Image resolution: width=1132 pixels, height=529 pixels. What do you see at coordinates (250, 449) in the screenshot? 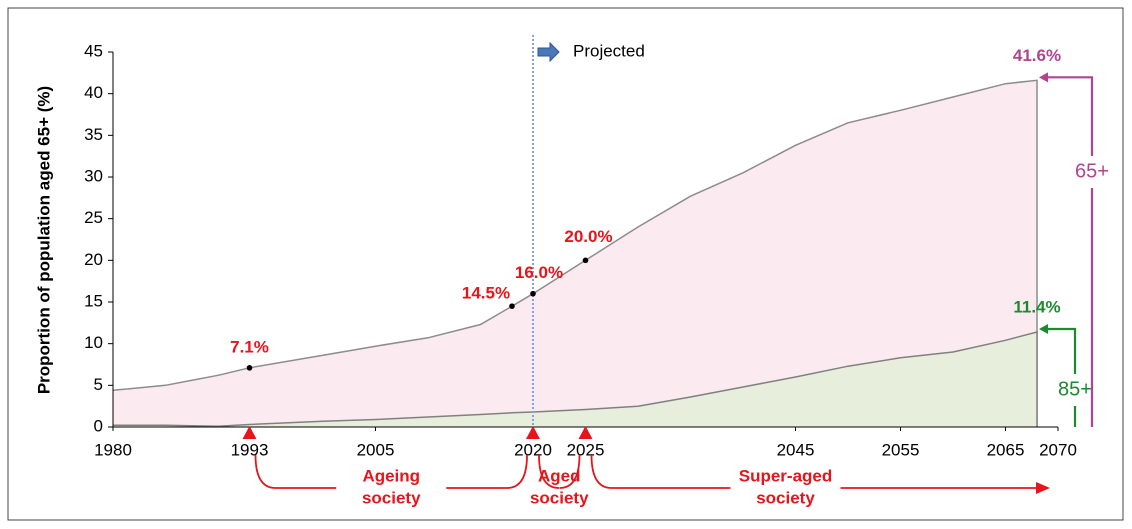
I see `x-tick-label: 1993` at bounding box center [250, 449].